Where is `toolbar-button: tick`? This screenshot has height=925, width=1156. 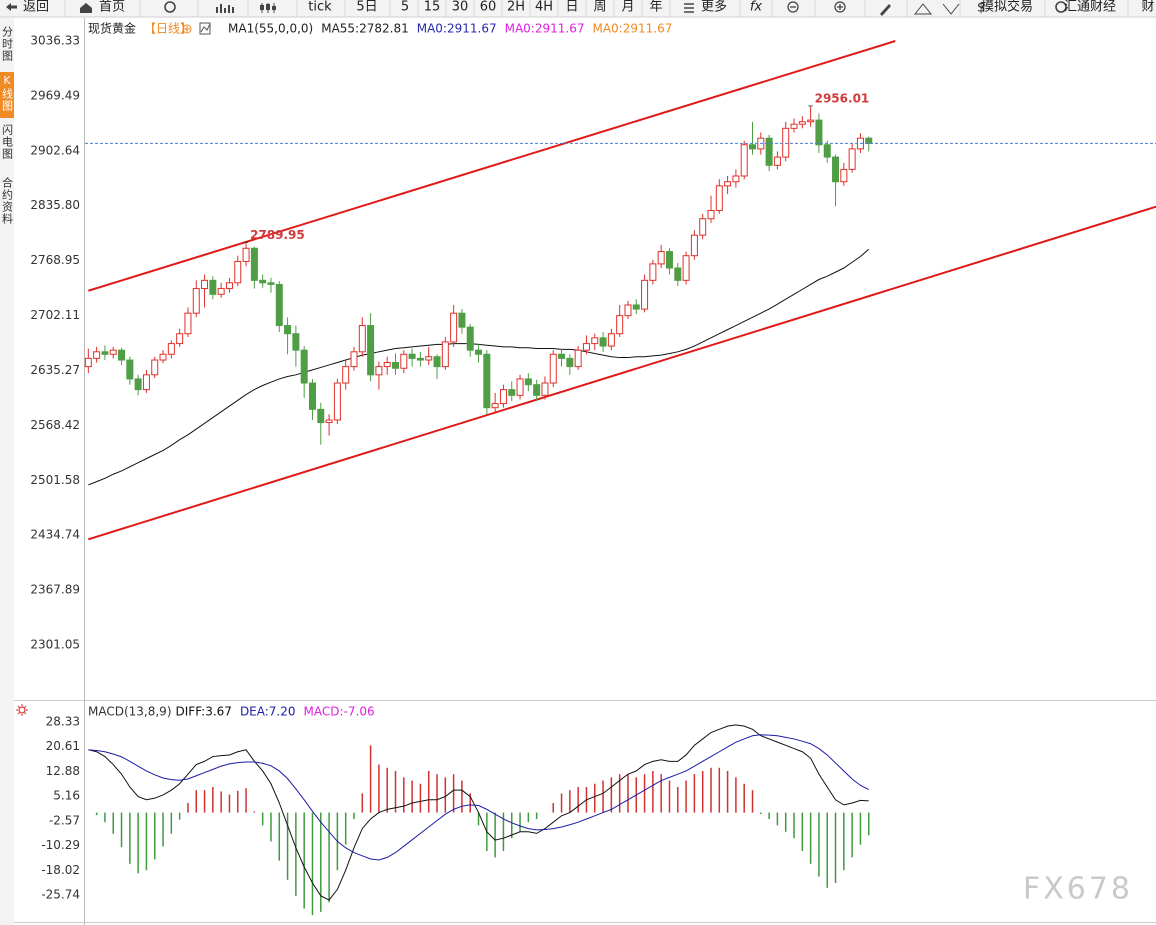
toolbar-button: tick is located at coordinates (320, 7).